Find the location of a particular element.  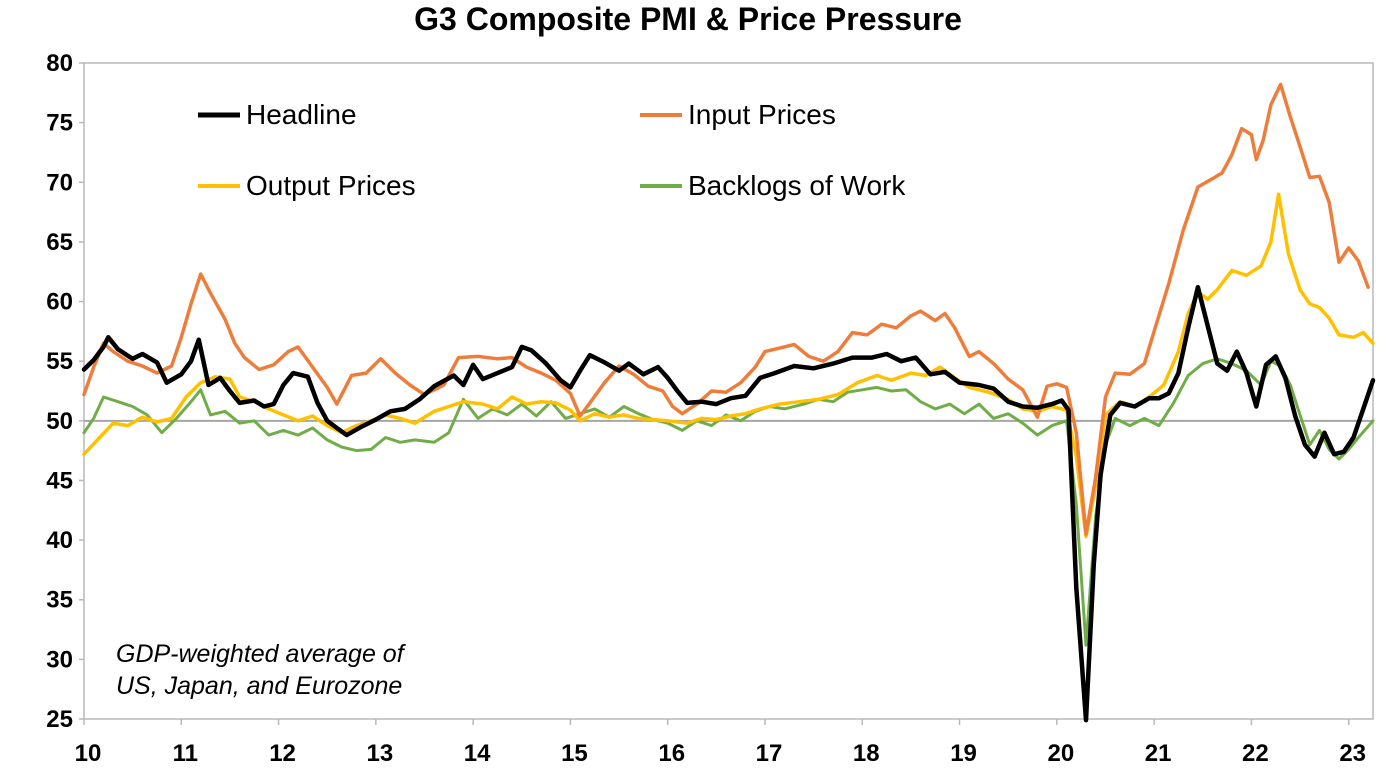

legend-item-output-prices: Output Prices is located at coordinates (307, 185).